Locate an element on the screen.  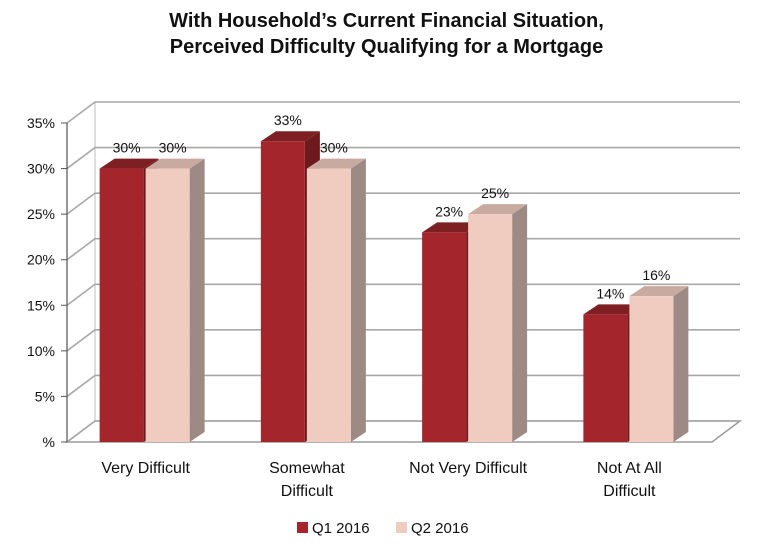
side-wall is located at coordinates (81, 272).